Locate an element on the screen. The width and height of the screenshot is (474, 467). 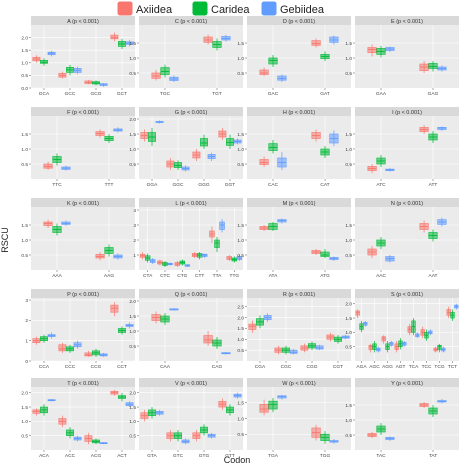
x-tick-label: GGA is located at coordinates (152, 185).